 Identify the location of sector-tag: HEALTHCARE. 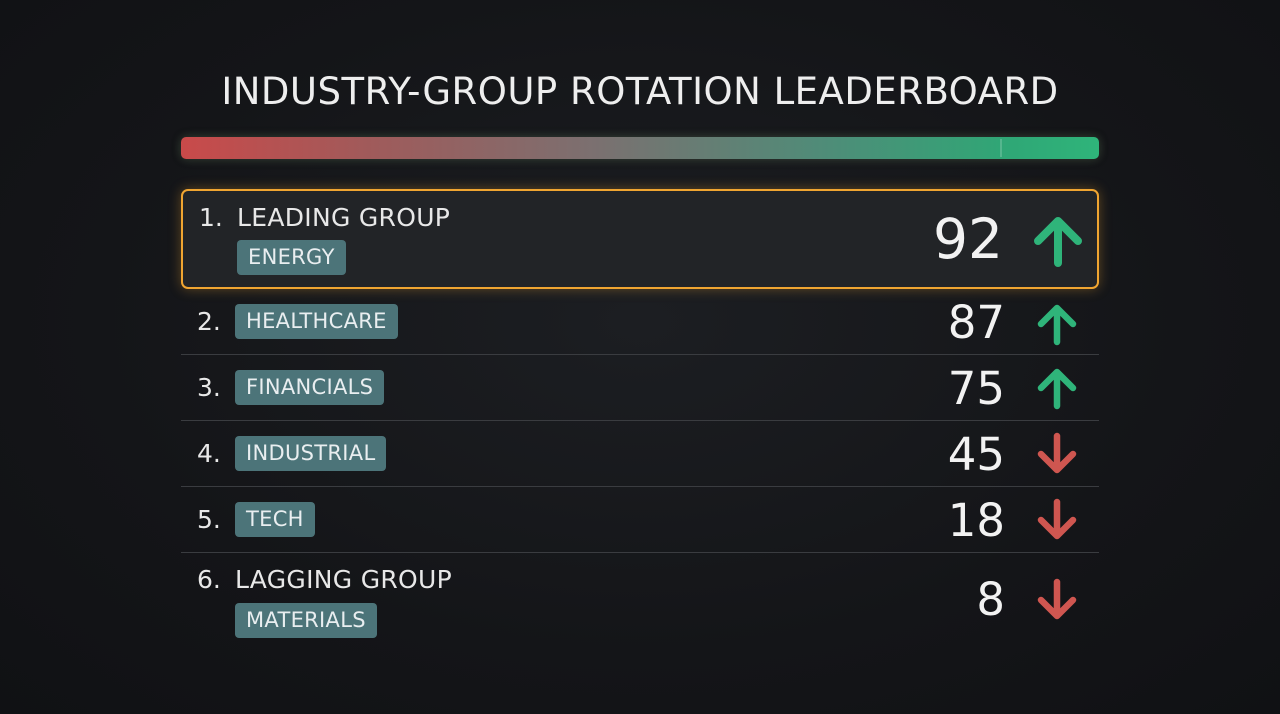
(316, 321).